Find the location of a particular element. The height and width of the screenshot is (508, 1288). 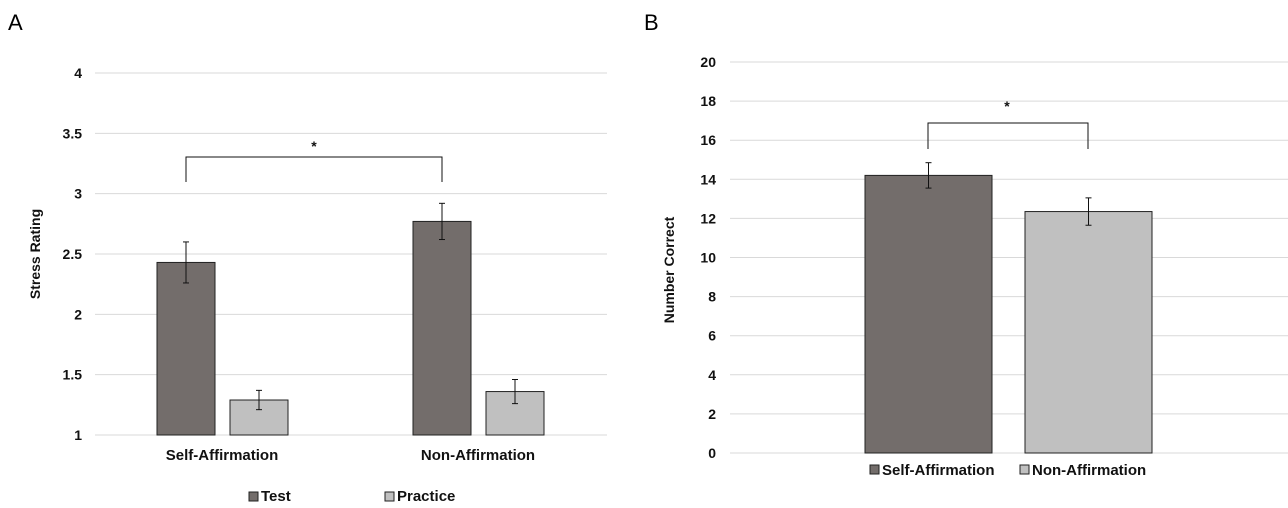

panel-b-significance-bracket is located at coordinates (1008, 135).